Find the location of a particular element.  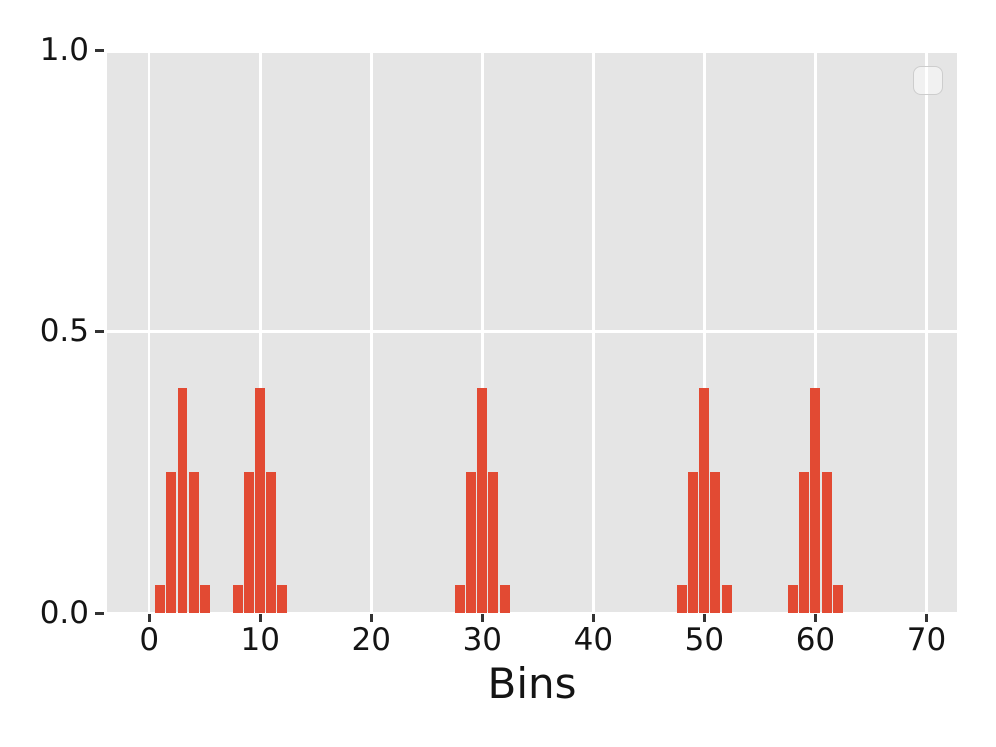

x-tick-label: 30 is located at coordinates (482, 640).